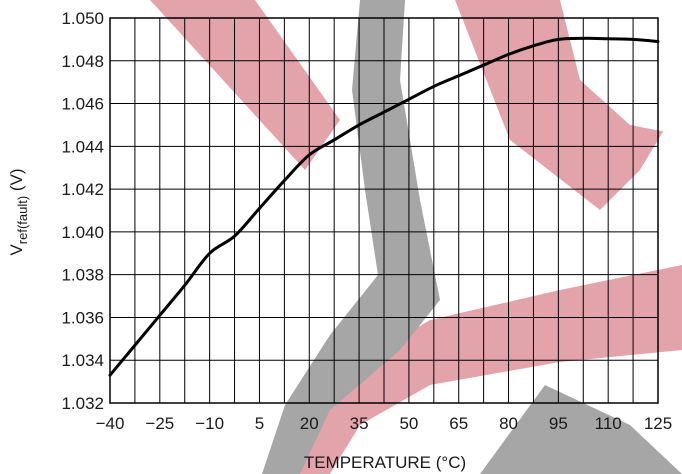 The width and height of the screenshot is (682, 474). I want to click on y-tick-label: 1.048, so click(82, 61).